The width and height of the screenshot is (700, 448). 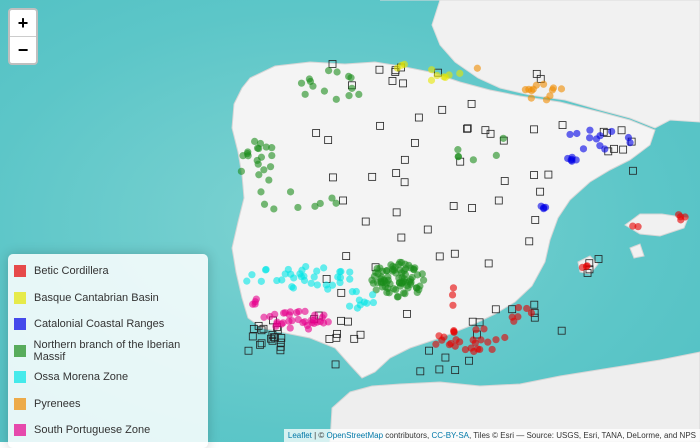 What do you see at coordinates (450, 435) in the screenshot?
I see `link: CC-BY-SA` at bounding box center [450, 435].